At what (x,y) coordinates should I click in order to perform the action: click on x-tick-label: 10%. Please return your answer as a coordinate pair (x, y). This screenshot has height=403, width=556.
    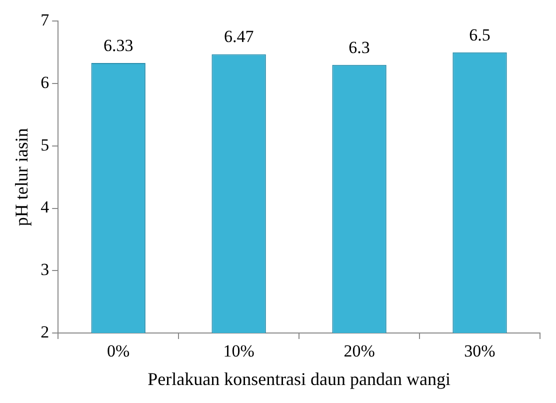
    Looking at the image, I should click on (238, 351).